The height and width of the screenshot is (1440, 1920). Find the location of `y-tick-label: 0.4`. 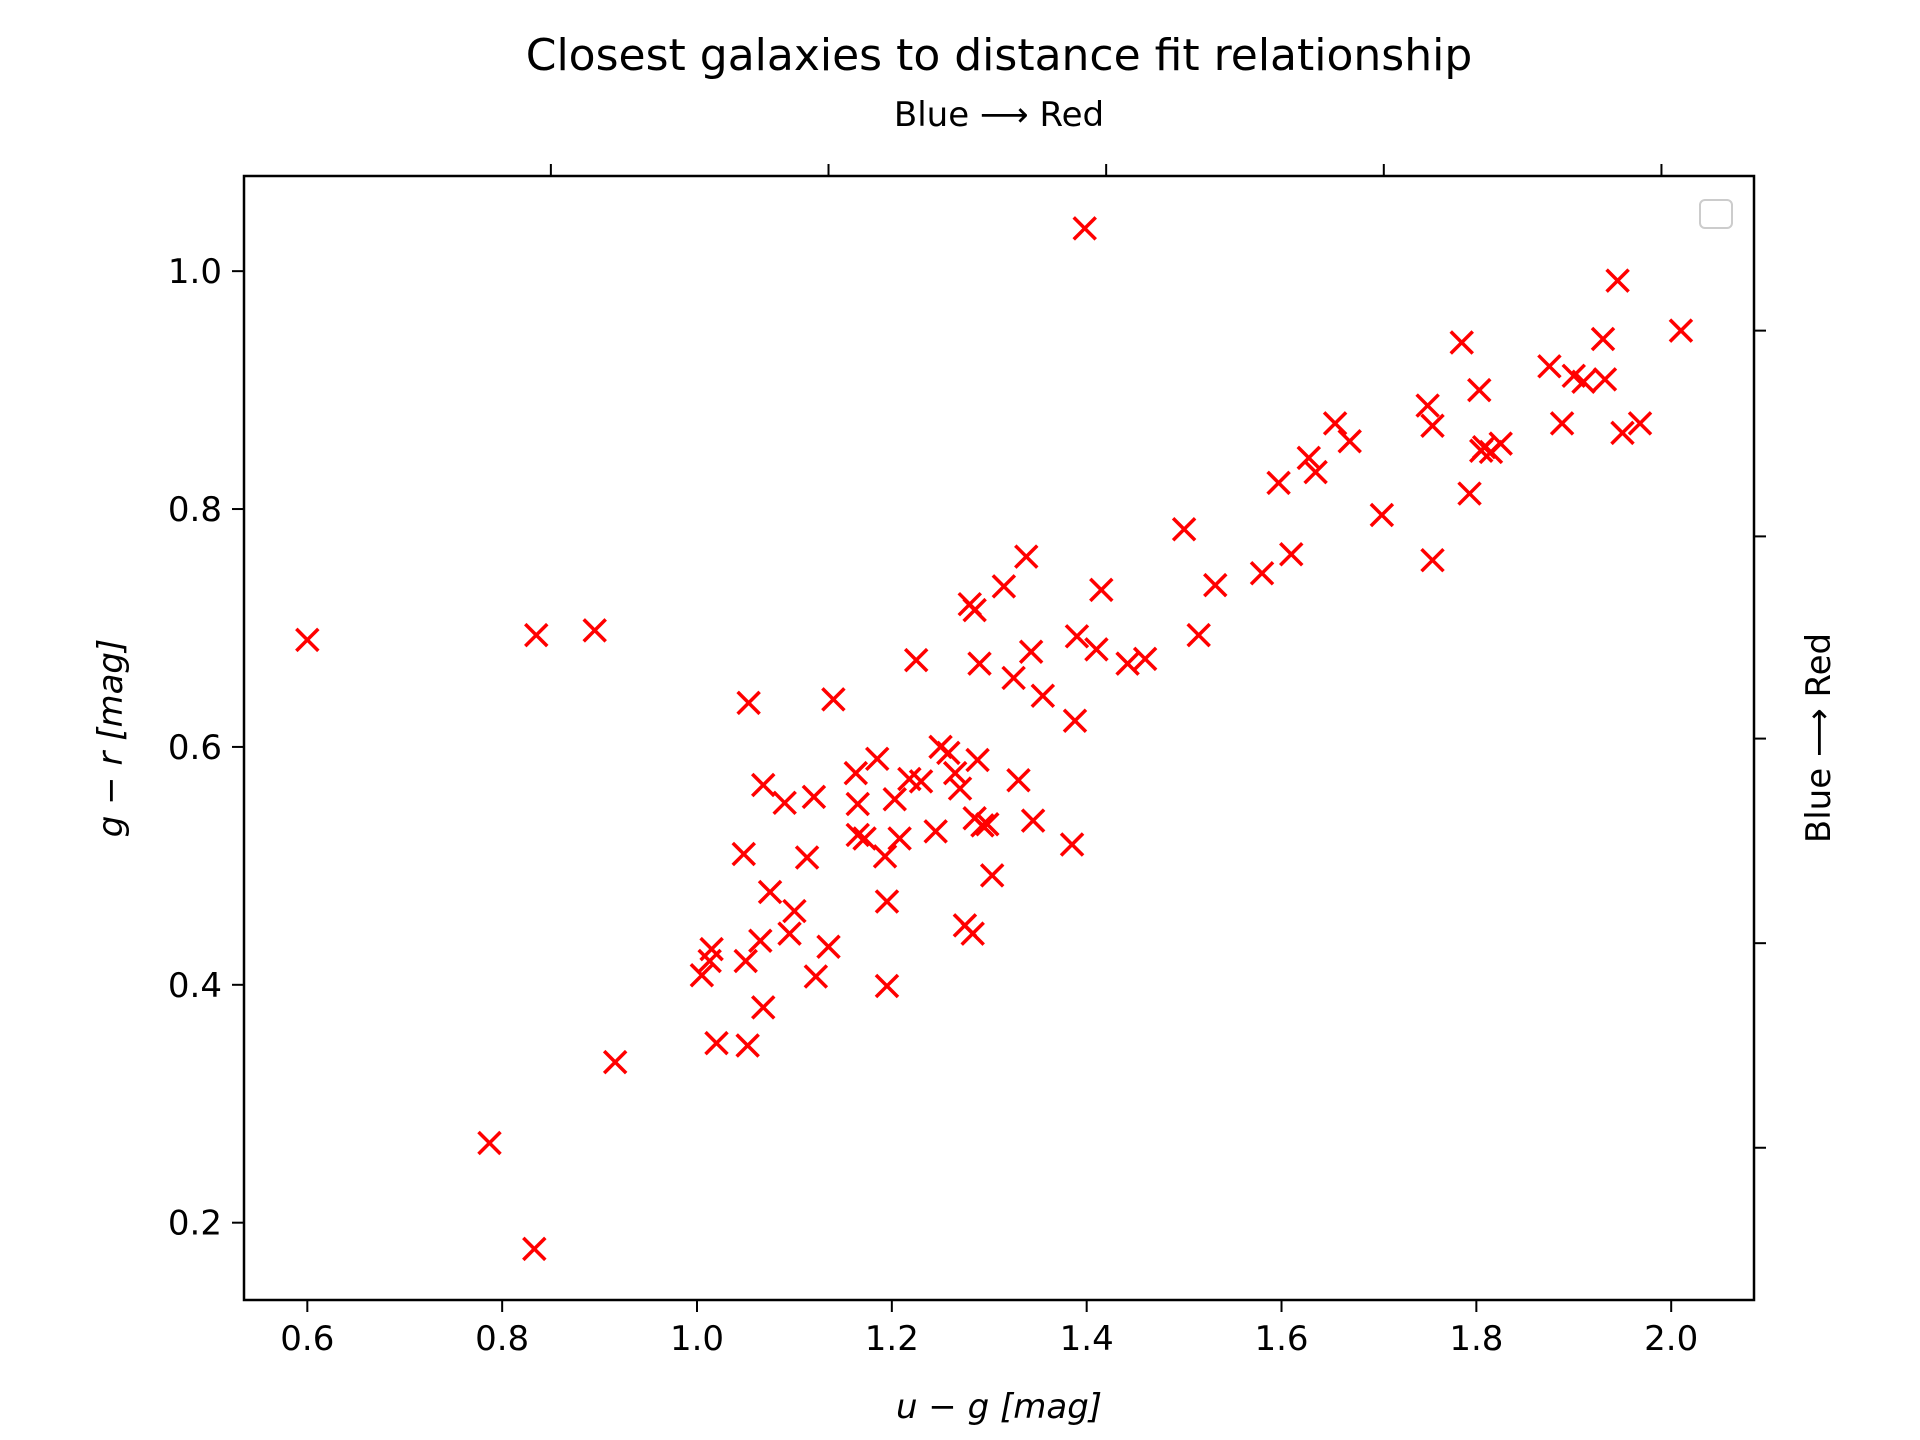

y-tick-label: 0.4 is located at coordinates (195, 986).